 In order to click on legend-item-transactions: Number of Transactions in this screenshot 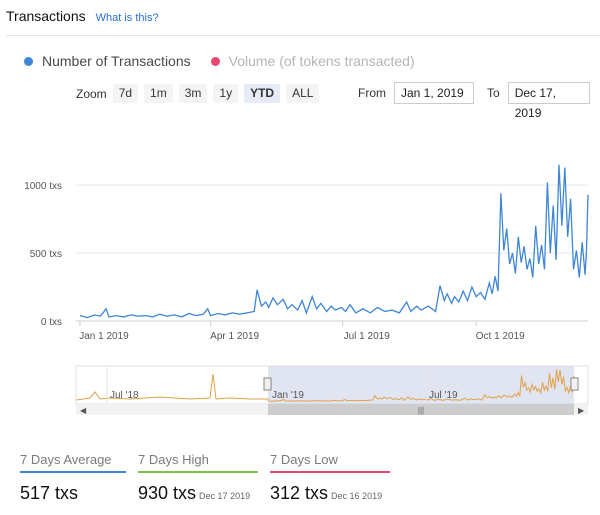, I will do `click(107, 61)`.